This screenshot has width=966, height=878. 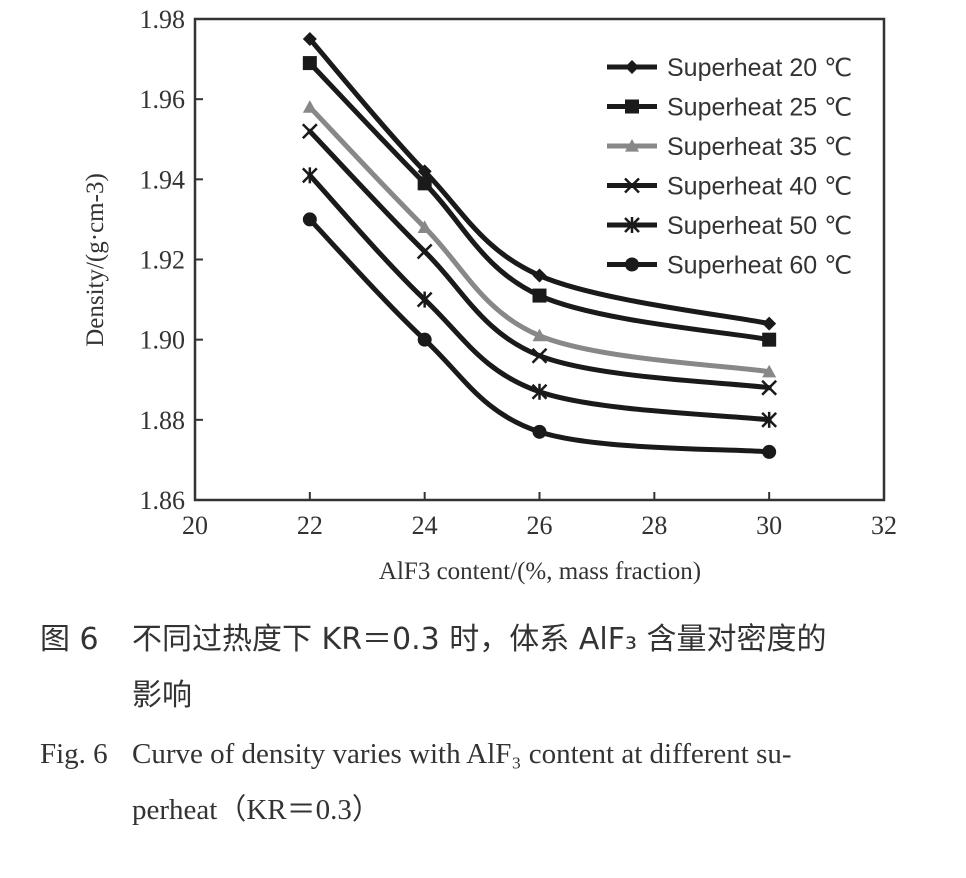 I want to click on legend-item: Superheat 35 ℃, so click(x=729, y=147).